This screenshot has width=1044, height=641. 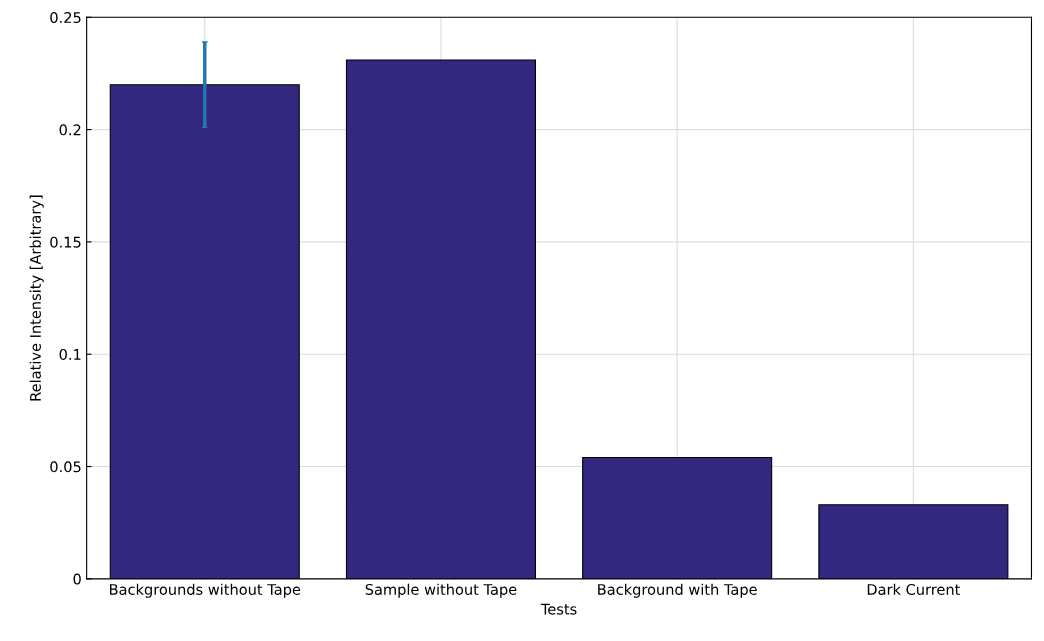 I want to click on y-tick-label: 0.1, so click(x=70, y=354).